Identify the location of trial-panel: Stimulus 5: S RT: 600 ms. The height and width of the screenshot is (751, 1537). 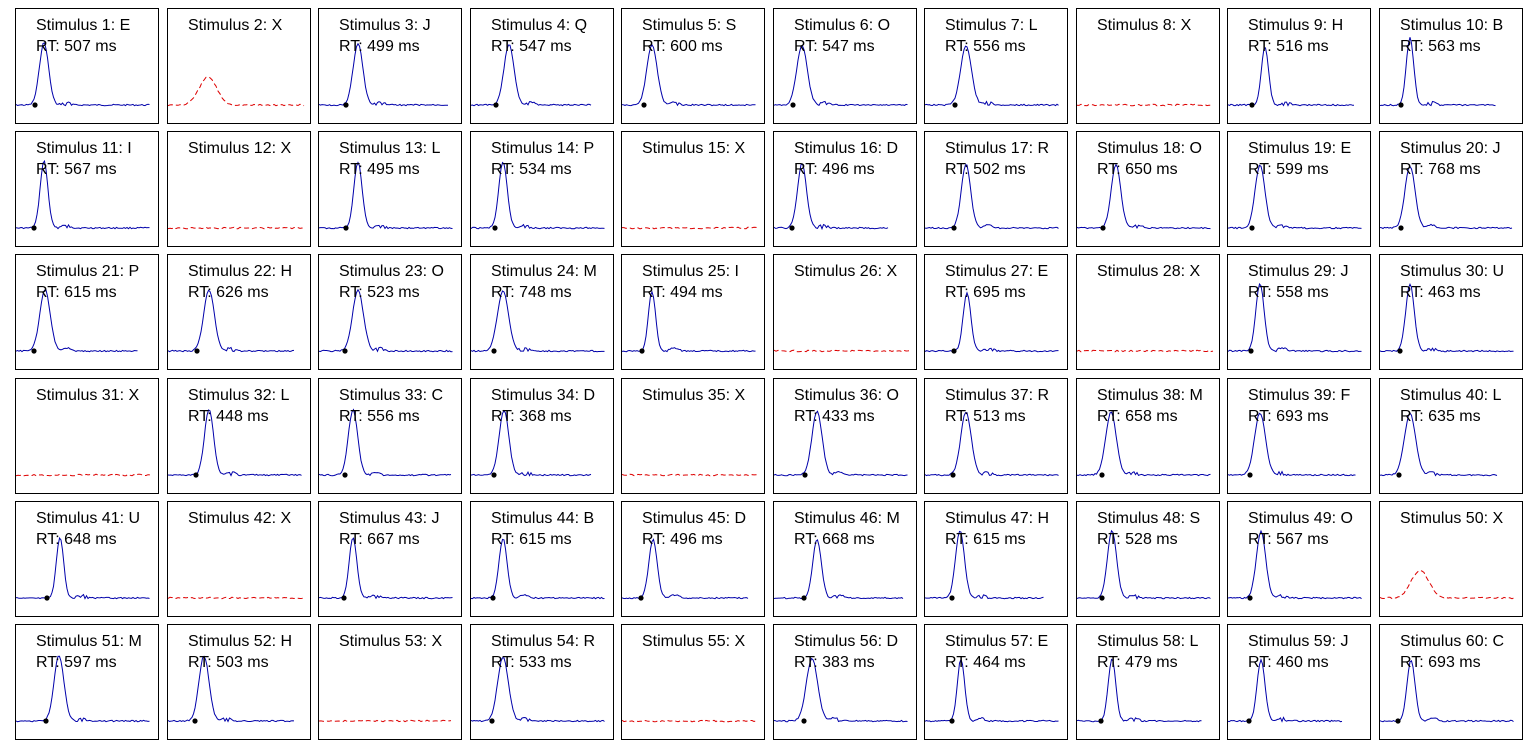
(693, 66).